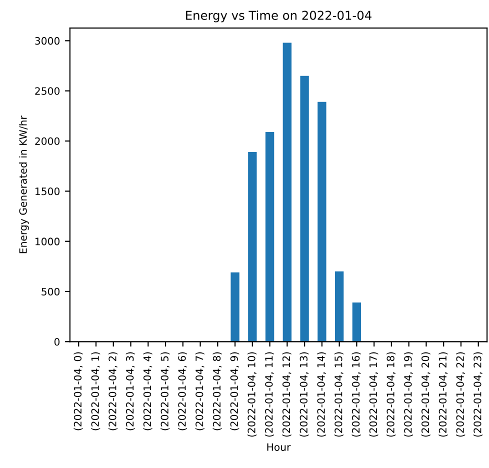  Describe the element at coordinates (279, 447) in the screenshot. I see `x-axis-title: Hour` at that location.